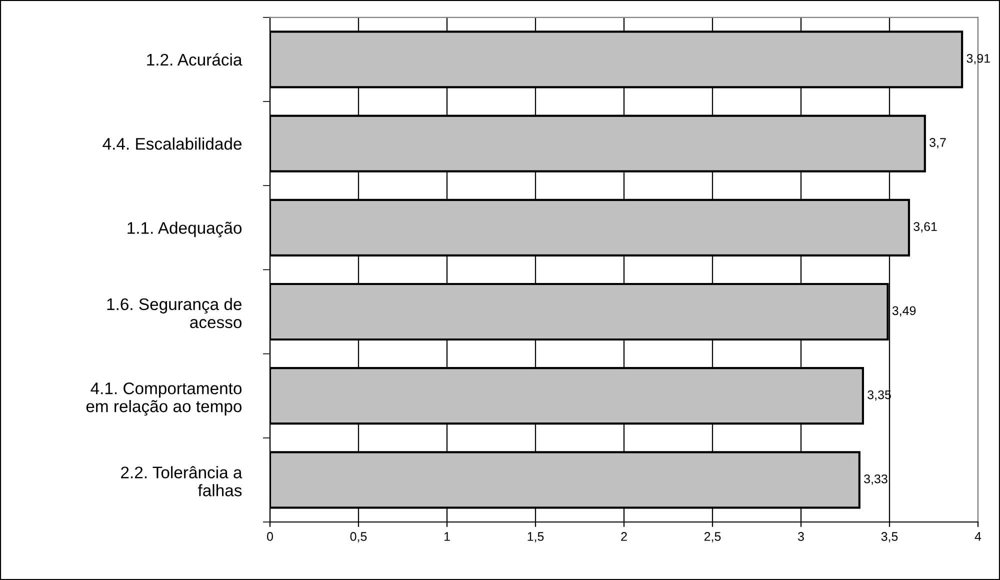  What do you see at coordinates (172, 144) in the screenshot?
I see `y-tick-label: 4.4. Escalabilidade` at bounding box center [172, 144].